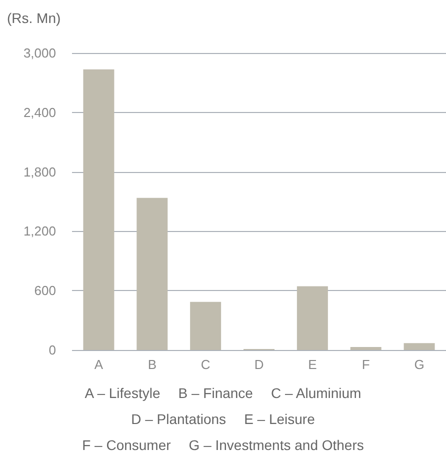 Image resolution: width=446 pixels, height=472 pixels. Describe the element at coordinates (122, 393) in the screenshot. I see `text: A – Lifestyle` at that location.